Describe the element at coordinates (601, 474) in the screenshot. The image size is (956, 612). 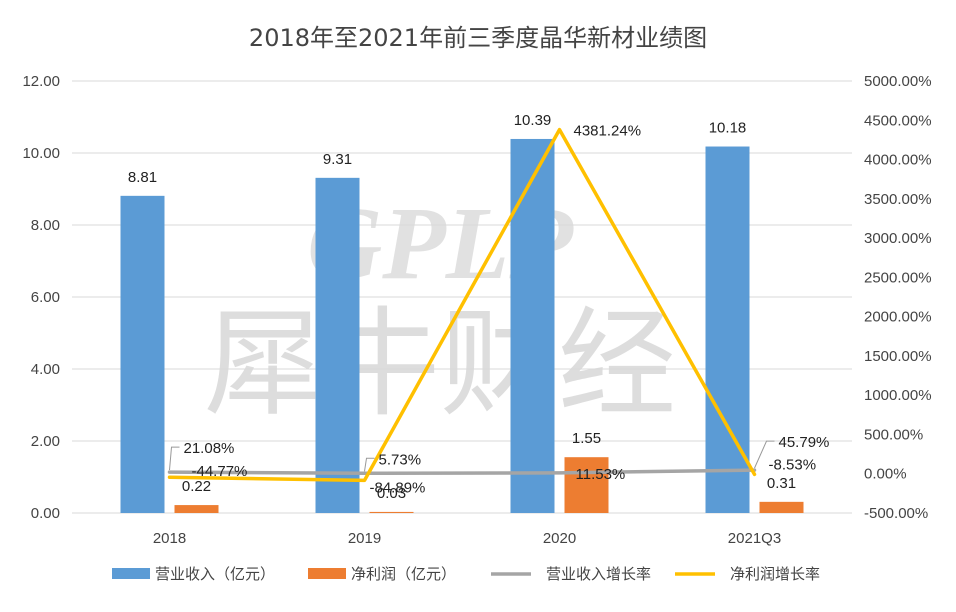
I see `revenue-growth-label: 11.53%` at that location.